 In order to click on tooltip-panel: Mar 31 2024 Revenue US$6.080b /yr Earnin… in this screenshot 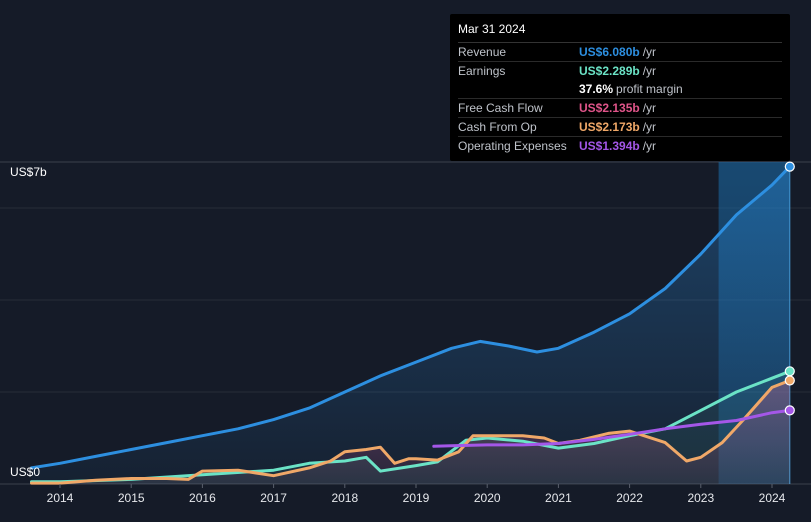, I will do `click(620, 87)`.